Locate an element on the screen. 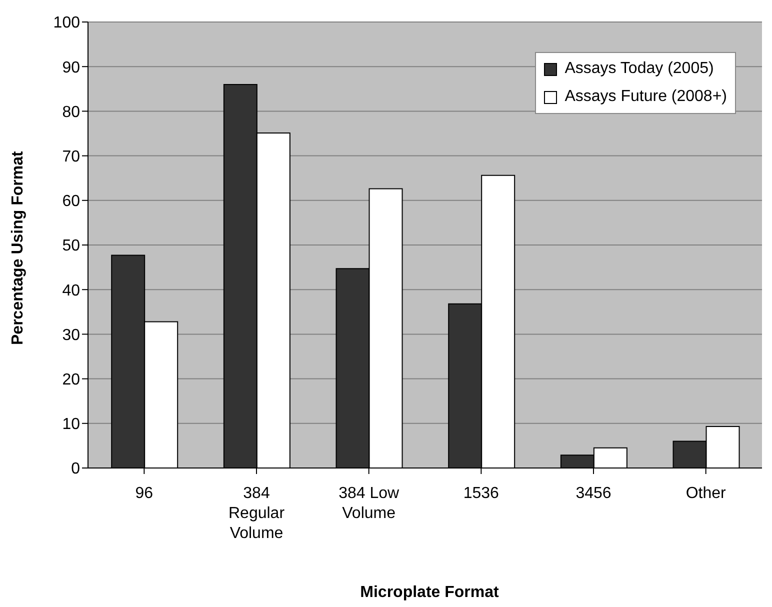 This screenshot has width=772, height=607. x-tick-label: Other is located at coordinates (706, 493).